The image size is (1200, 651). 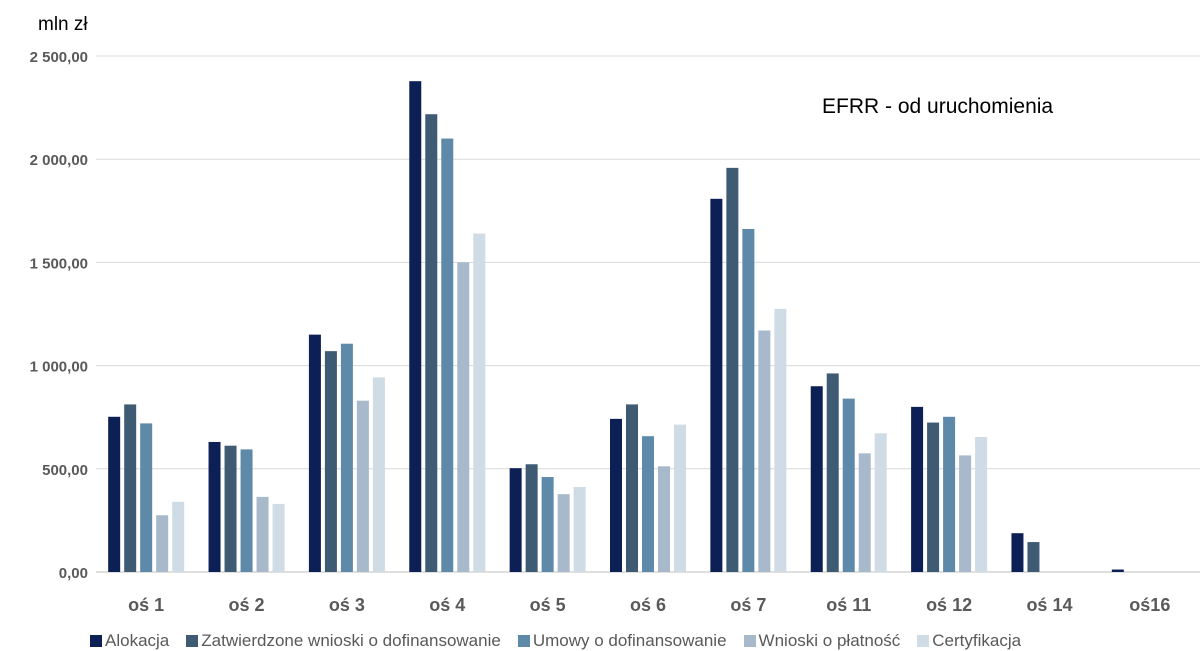 I want to click on legend-item: Alokacja, so click(x=129, y=641).